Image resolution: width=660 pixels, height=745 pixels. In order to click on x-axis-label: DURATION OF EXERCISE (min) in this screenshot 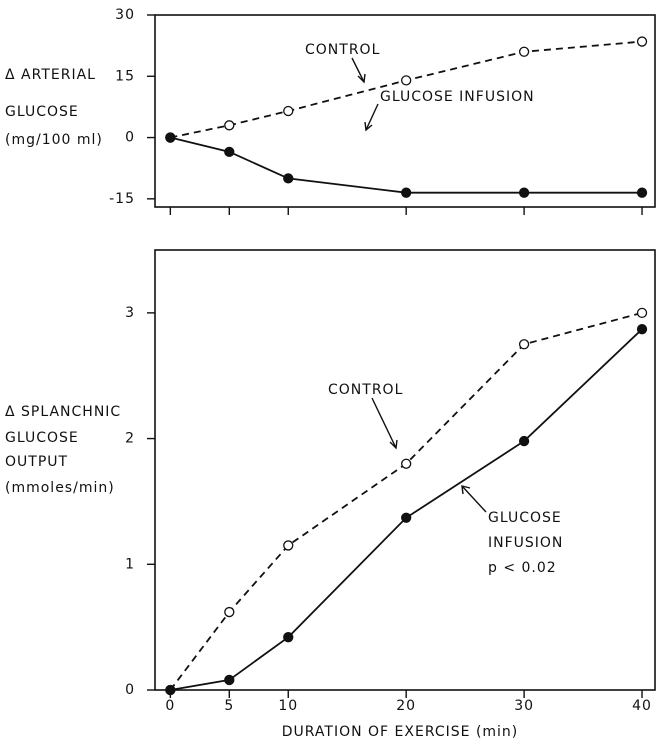, I will do `click(400, 732)`.